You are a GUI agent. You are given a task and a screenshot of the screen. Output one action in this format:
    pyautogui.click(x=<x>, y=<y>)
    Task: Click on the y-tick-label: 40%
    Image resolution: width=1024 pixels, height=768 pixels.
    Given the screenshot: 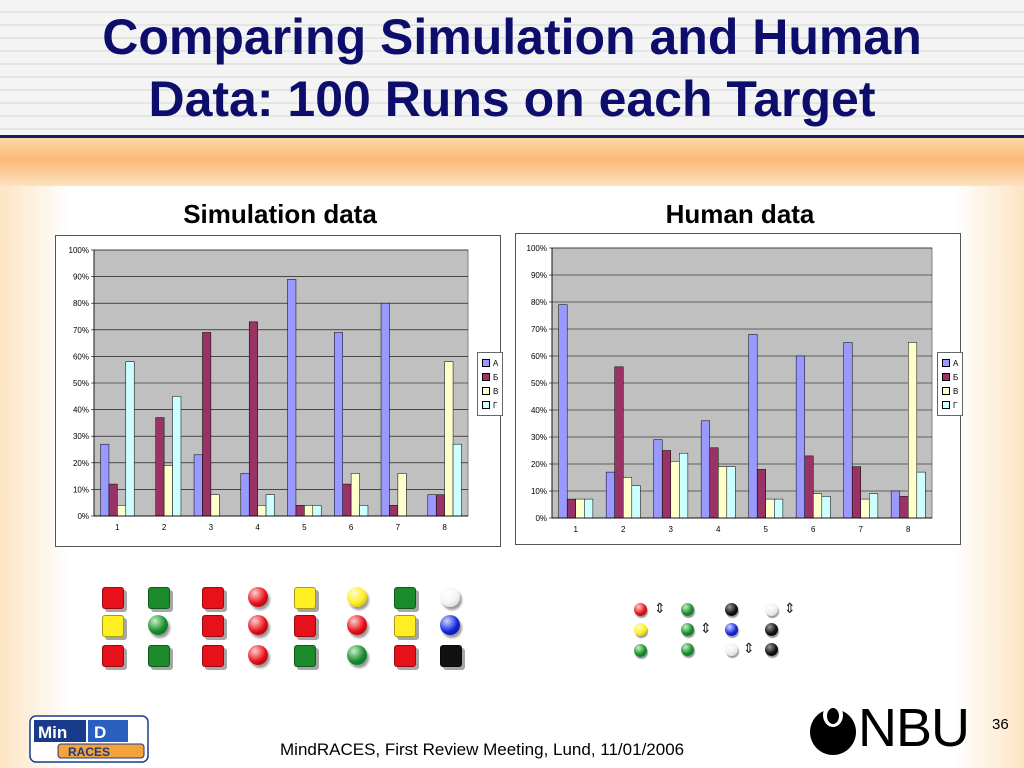 What is the action you would take?
    pyautogui.click(x=81, y=410)
    